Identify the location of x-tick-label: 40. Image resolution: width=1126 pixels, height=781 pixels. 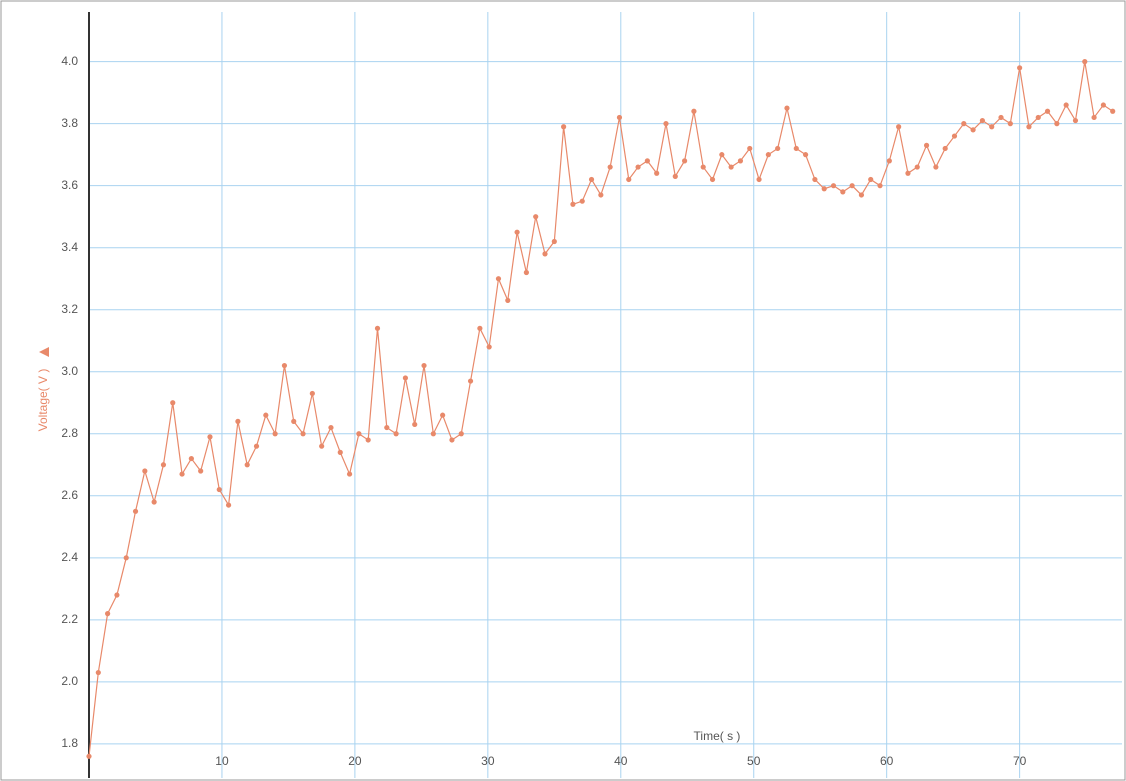
(621, 761).